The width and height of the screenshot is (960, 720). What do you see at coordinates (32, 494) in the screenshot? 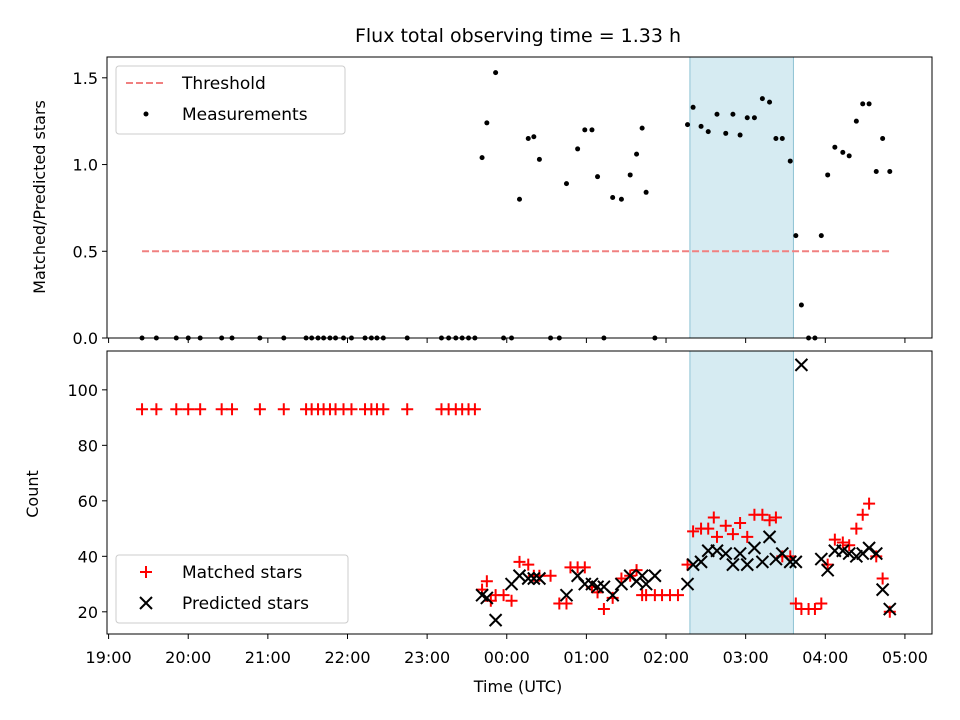
I see `bottom-y-axis-label: Count` at bounding box center [32, 494].